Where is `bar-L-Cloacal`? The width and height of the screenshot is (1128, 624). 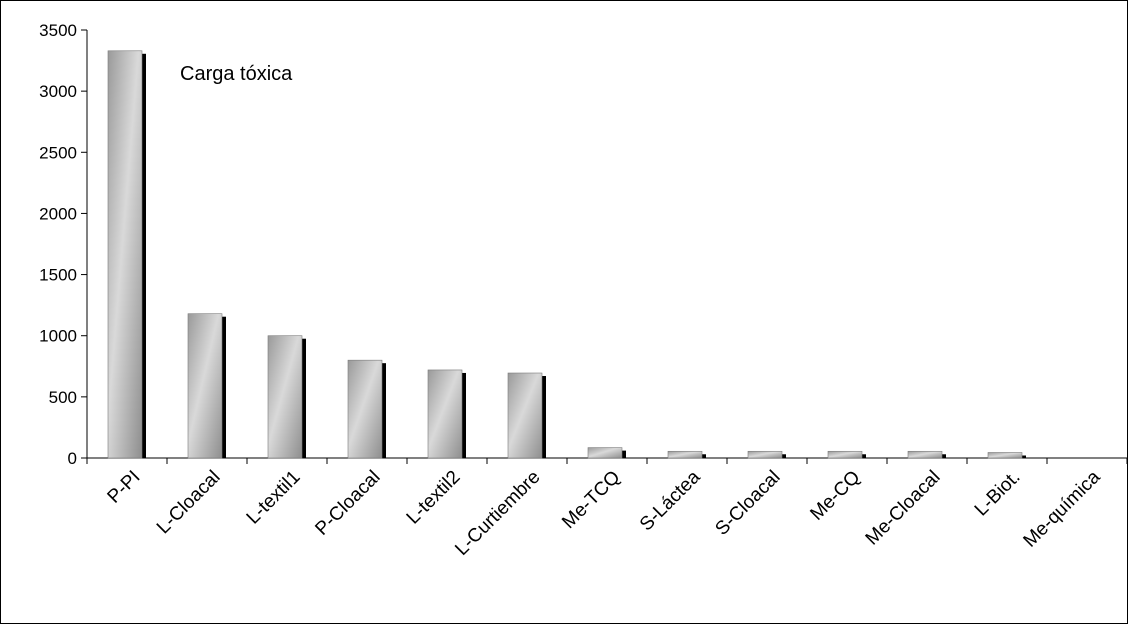 bar-L-Cloacal is located at coordinates (205, 386).